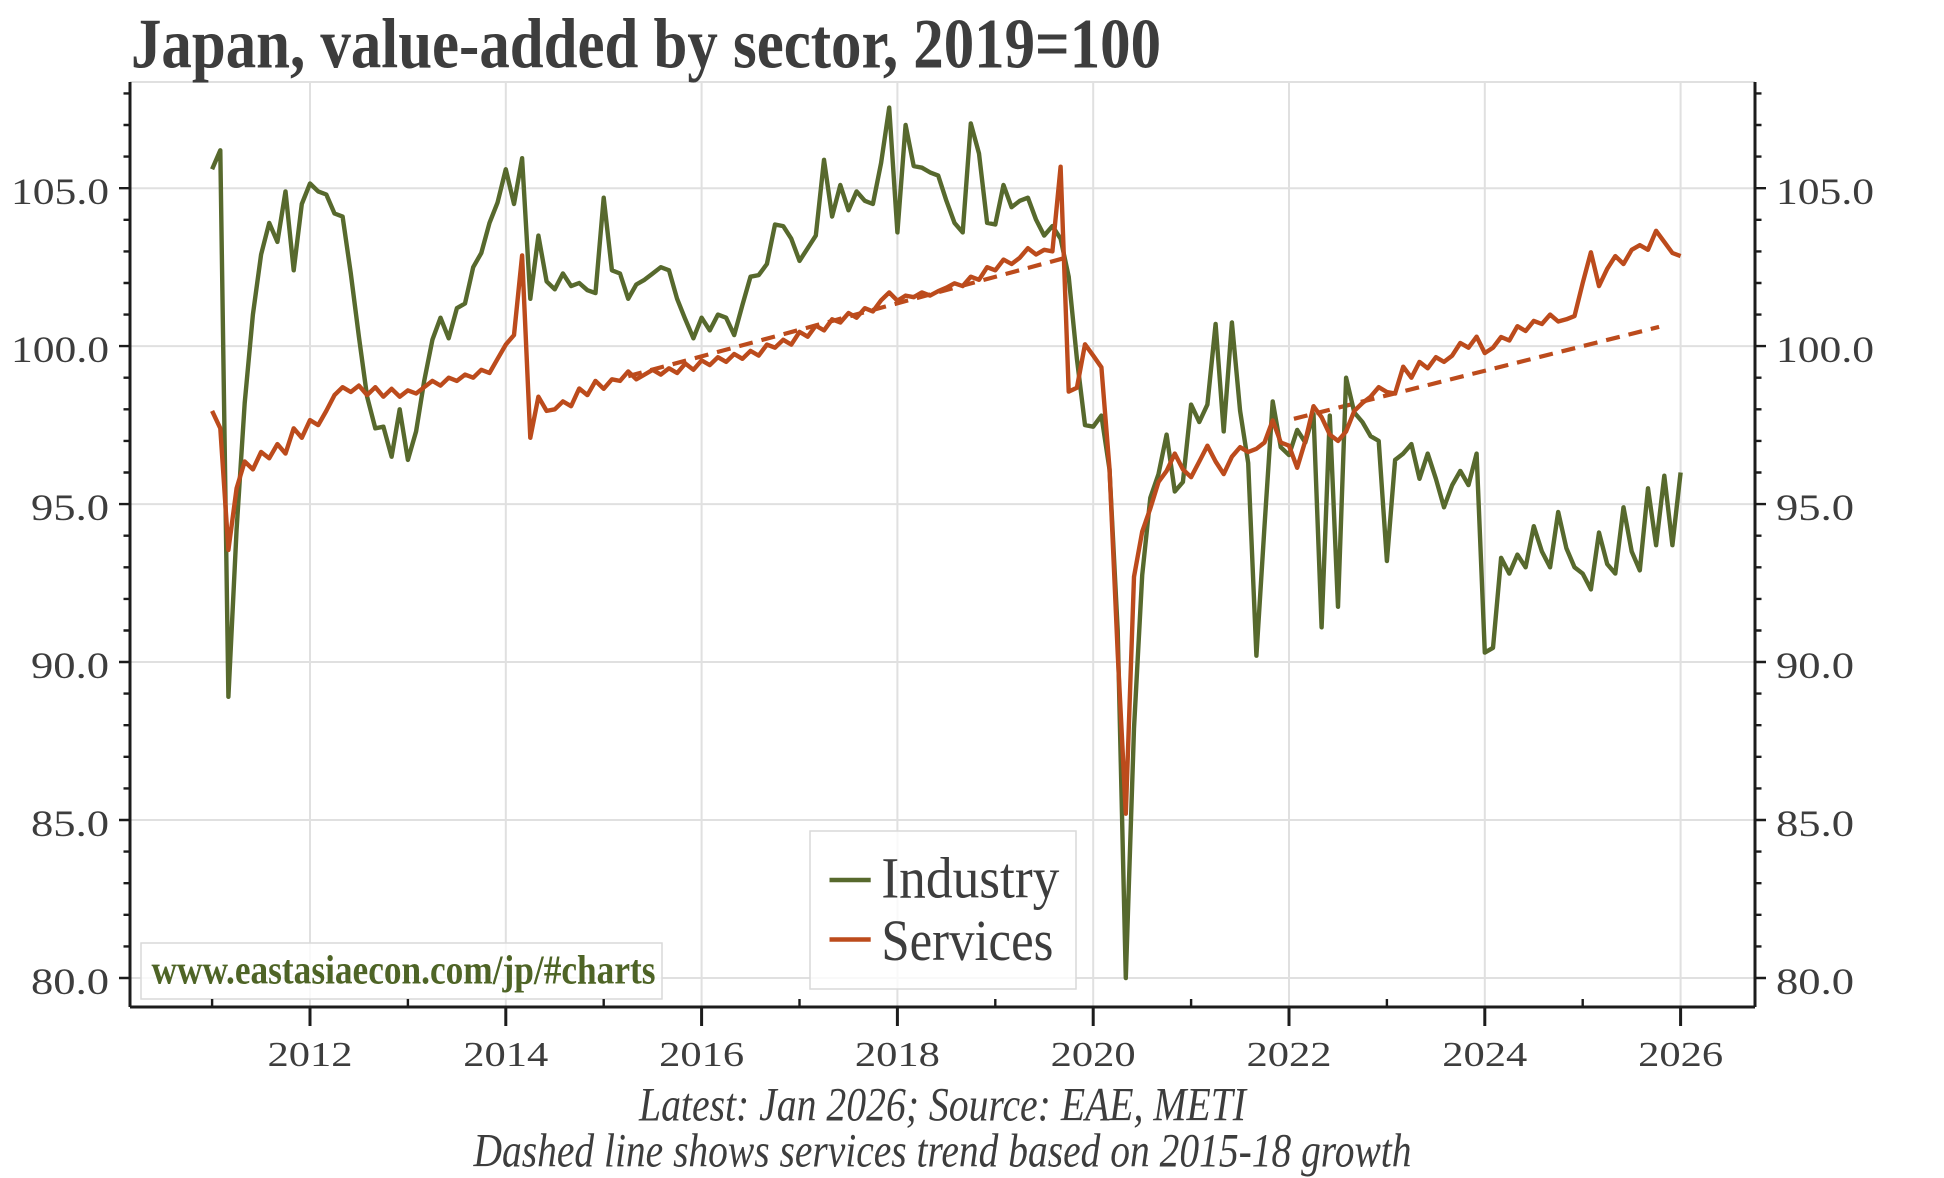 Image resolution: width=1944 pixels, height=1178 pixels. What do you see at coordinates (404, 969) in the screenshot?
I see `svg-text:www.eastasiaecon.com/jp/#chart: www.eastasiaecon.com/jp/#charts` at bounding box center [404, 969].